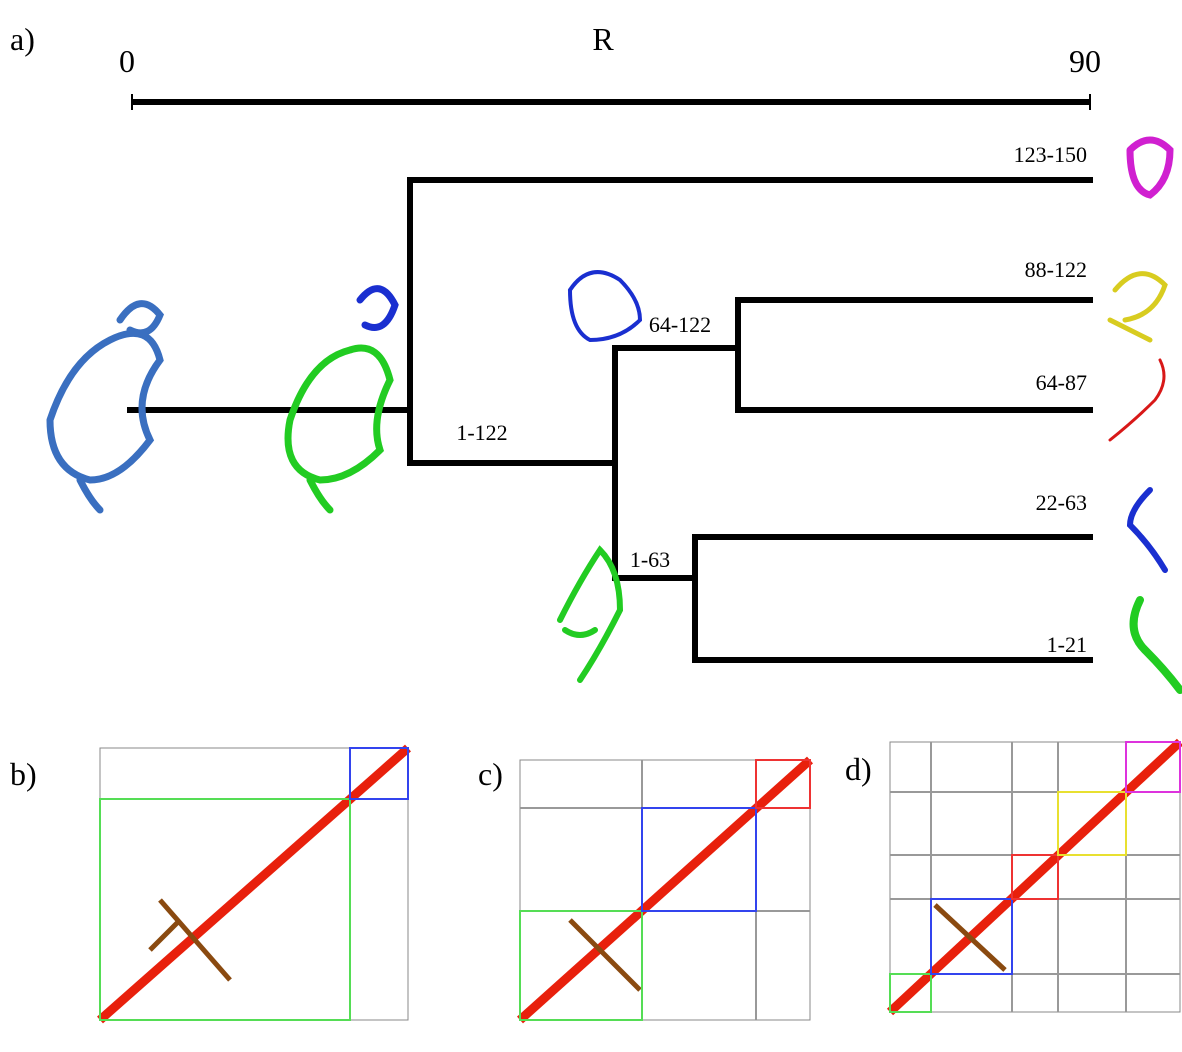 The height and width of the screenshot is (1052, 1182). Describe the element at coordinates (1061, 502) in the screenshot. I see `leaf-label: 22-63` at that location.